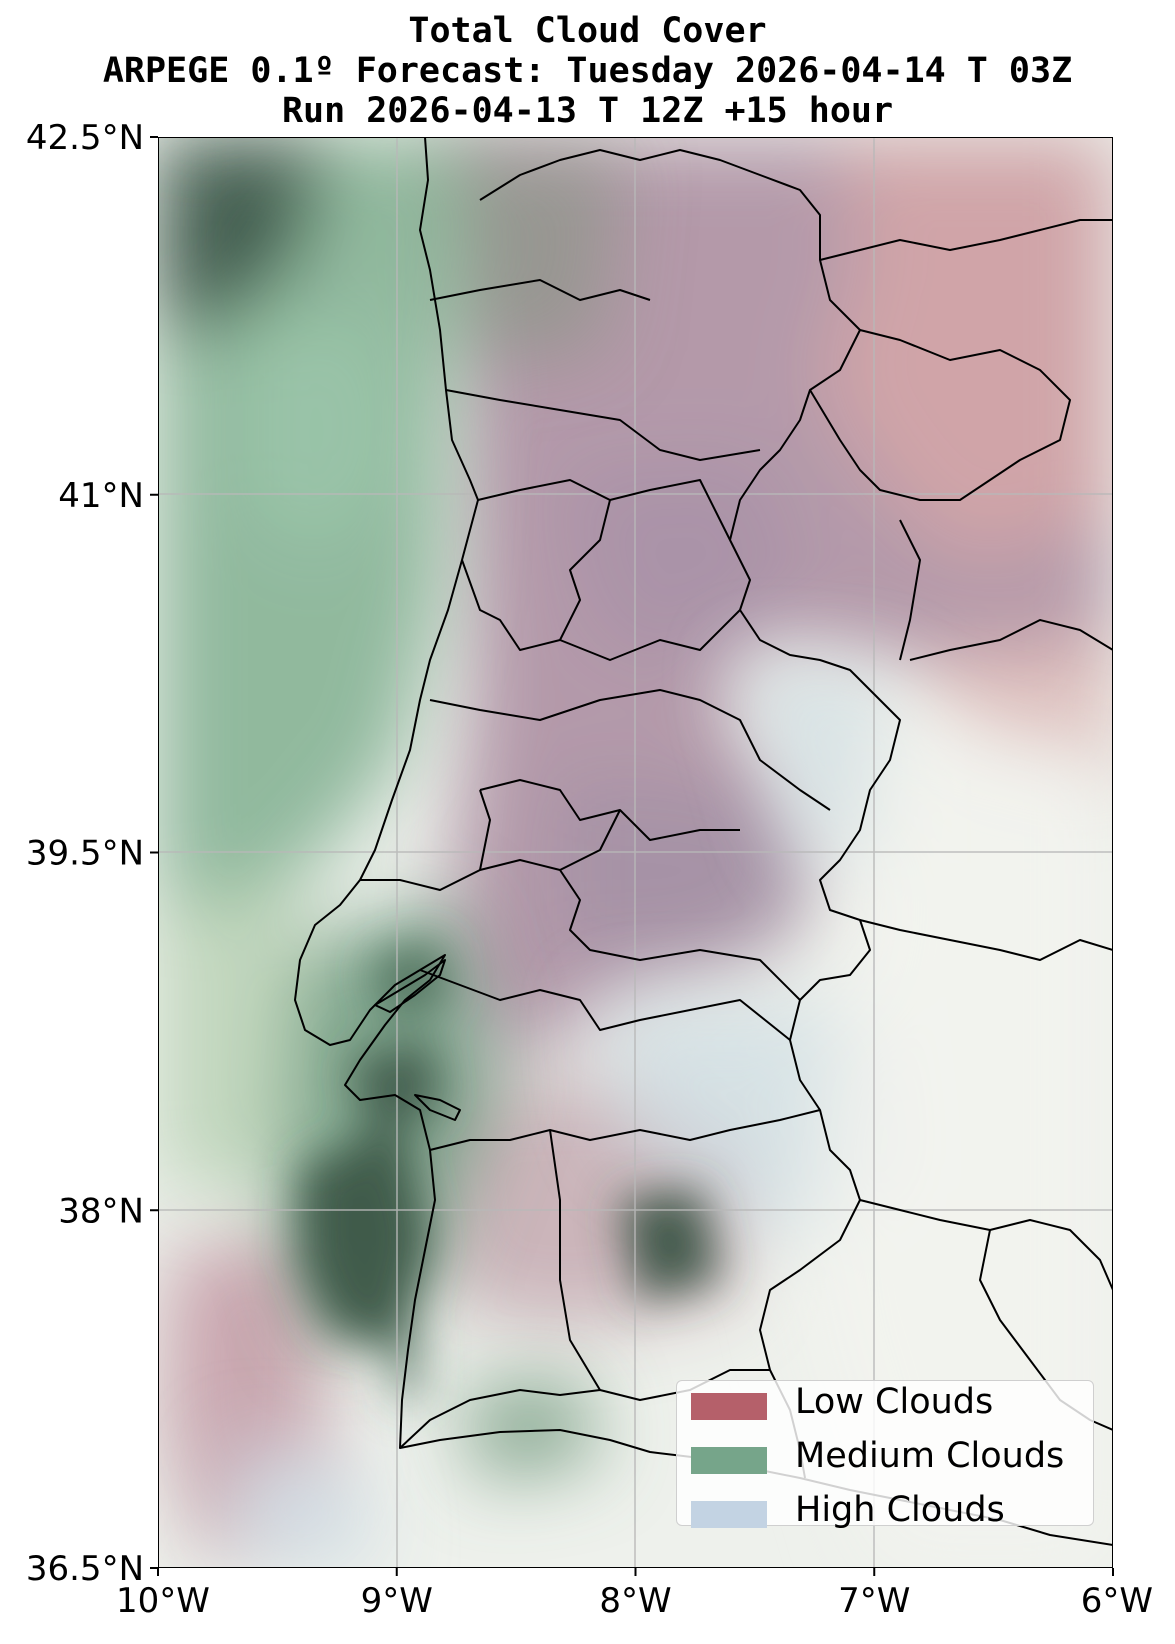  I want to click on legend: Low Clouds Medium Clouds High Clouds, so click(885, 1455).